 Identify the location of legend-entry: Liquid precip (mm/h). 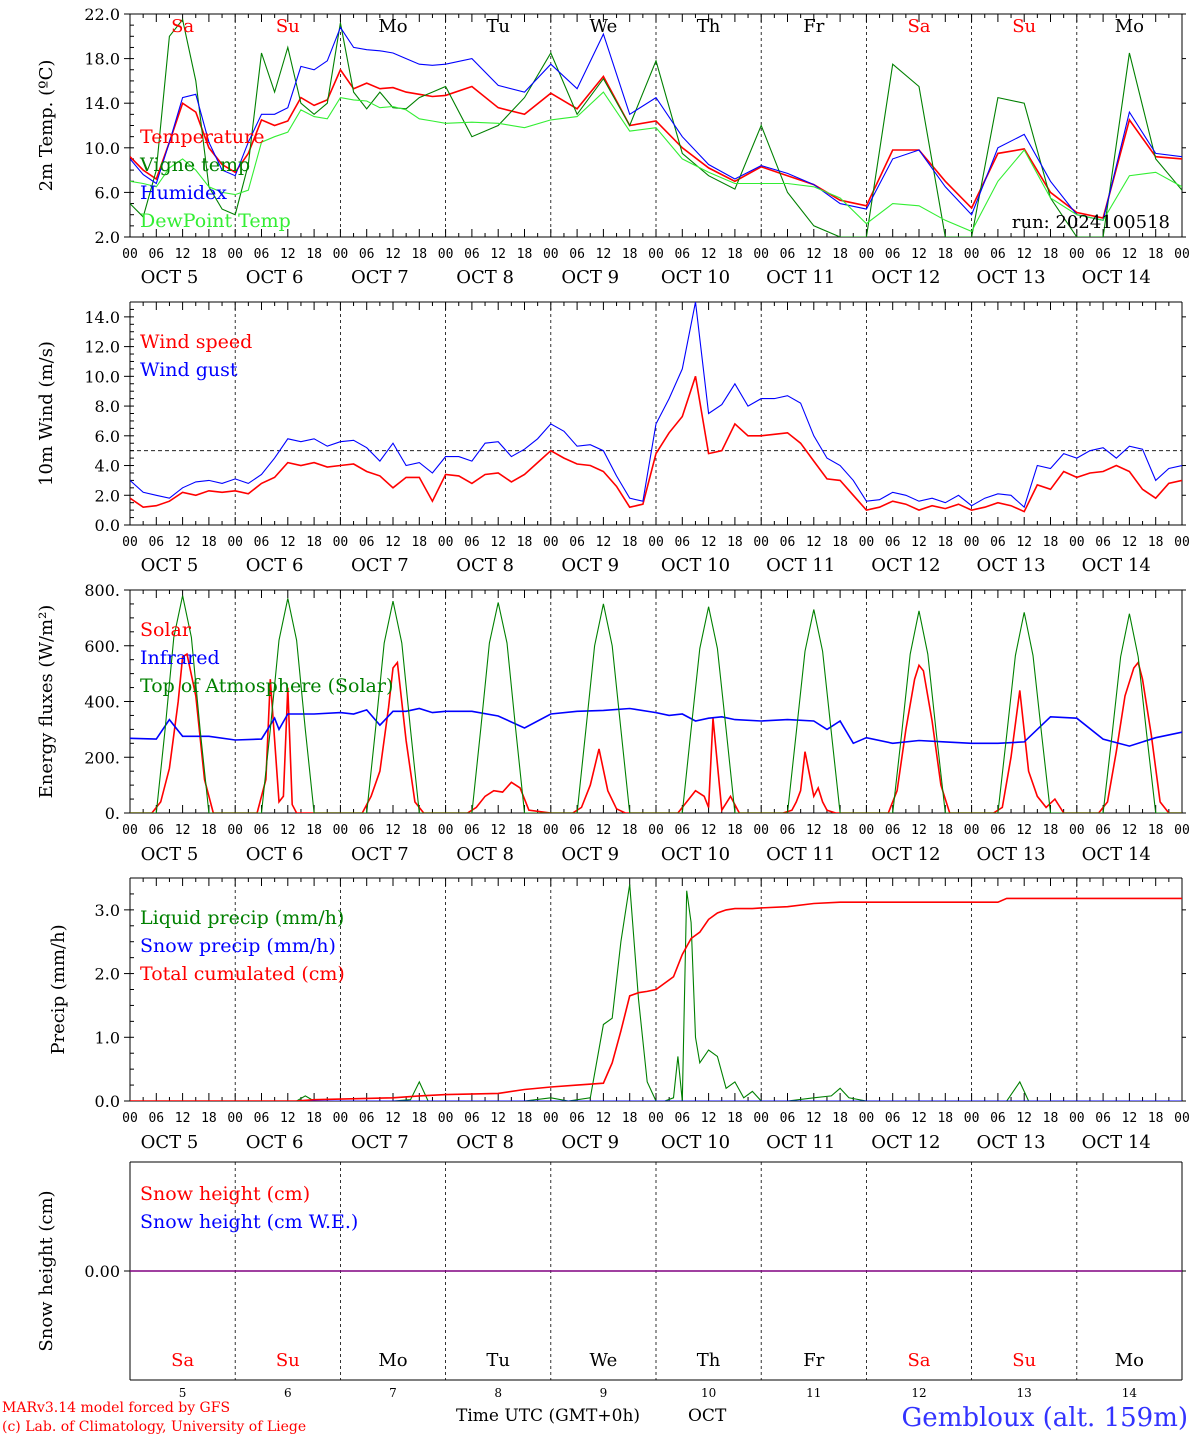
(242, 918).